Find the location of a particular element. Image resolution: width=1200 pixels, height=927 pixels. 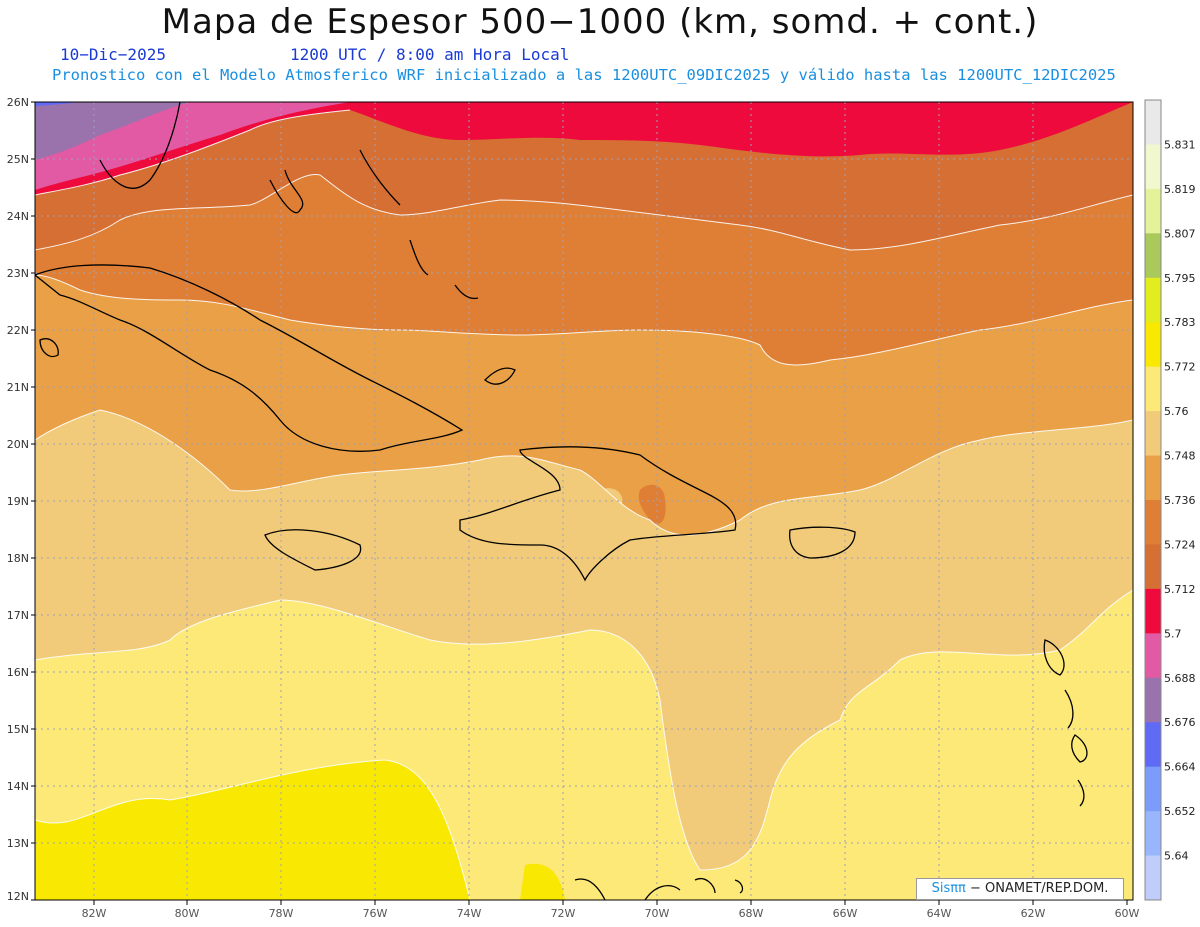

hispaniola-coast is located at coordinates (598, 514).